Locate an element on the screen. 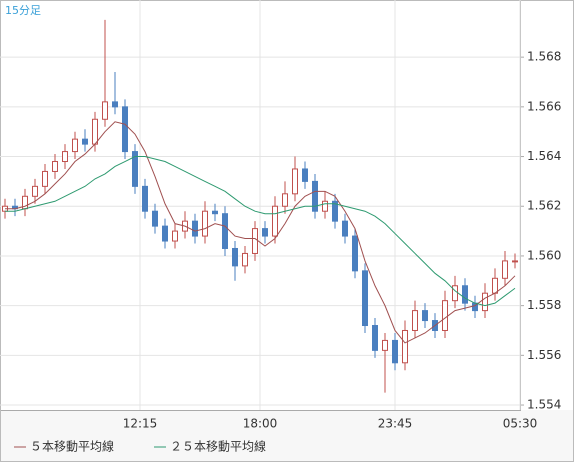  x-tick-label: 05:30 is located at coordinates (520, 424).